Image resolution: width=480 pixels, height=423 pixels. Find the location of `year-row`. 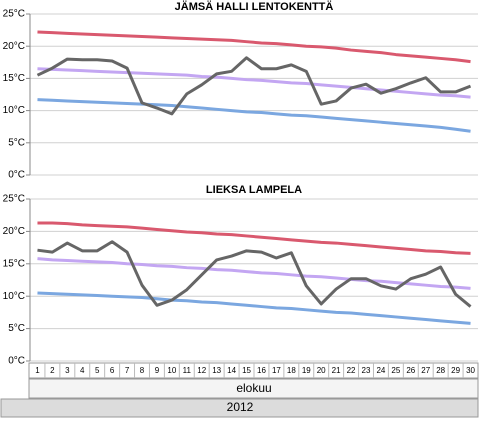

year-row is located at coordinates (239, 408).